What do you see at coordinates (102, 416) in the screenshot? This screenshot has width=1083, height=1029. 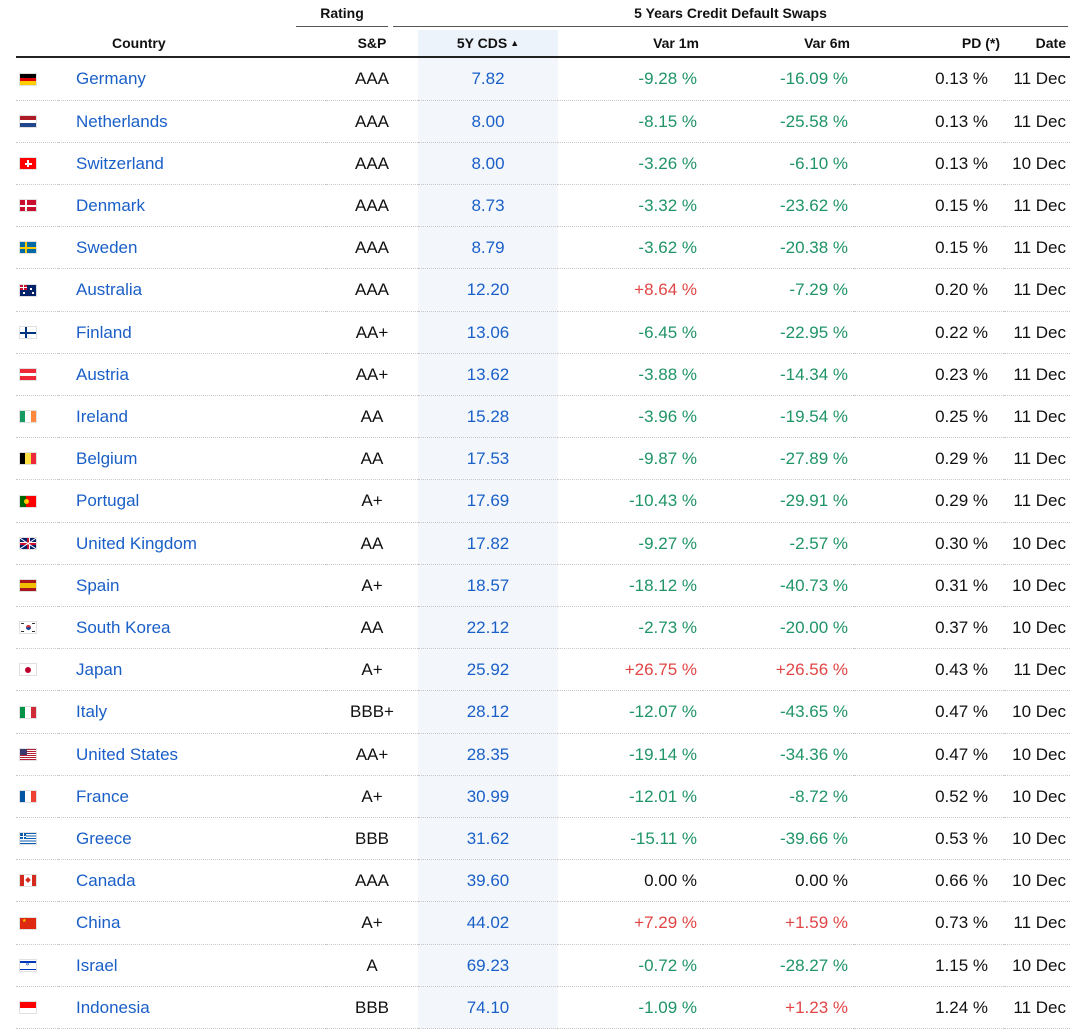 I see `country-link: Ireland` at bounding box center [102, 416].